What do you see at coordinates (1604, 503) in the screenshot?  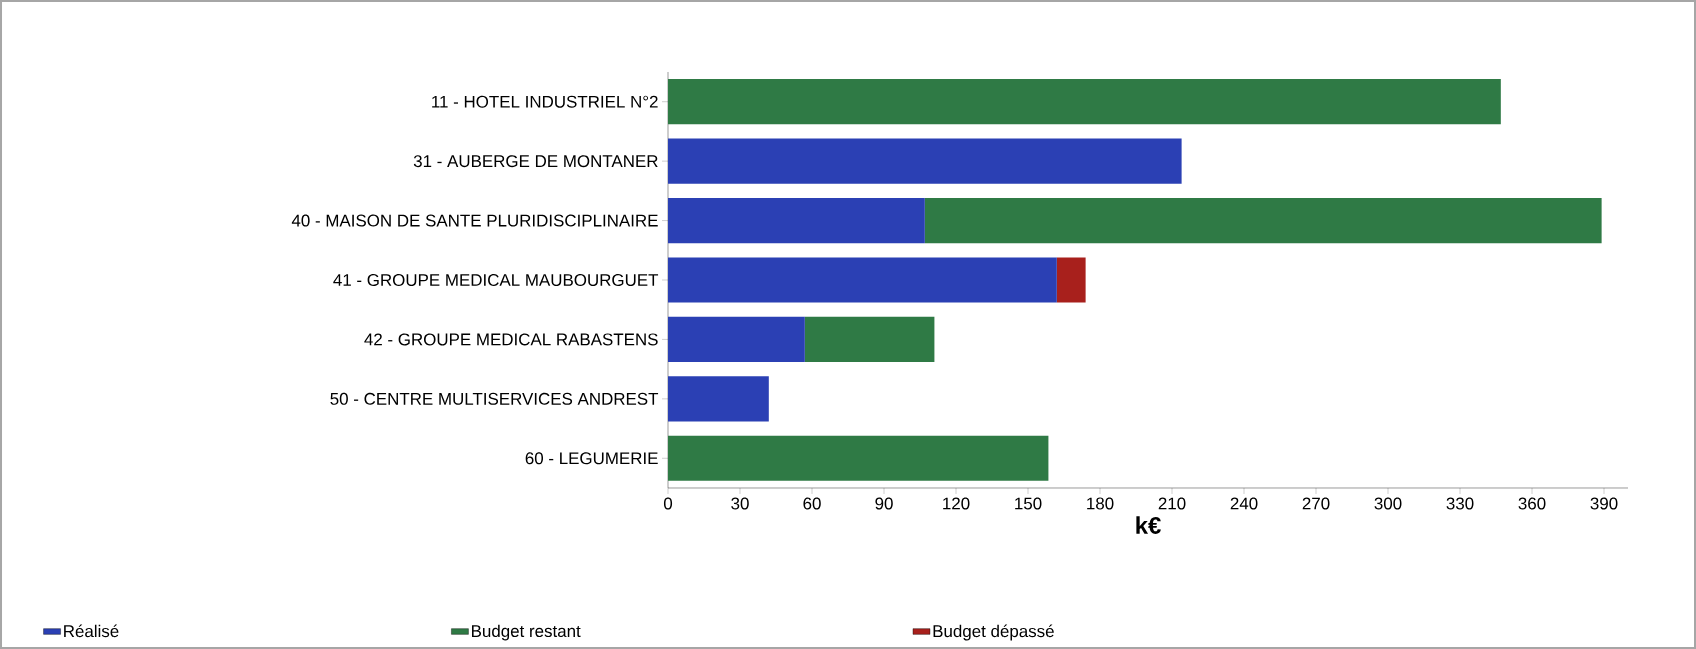 I see `x-tick-label: 390` at bounding box center [1604, 503].